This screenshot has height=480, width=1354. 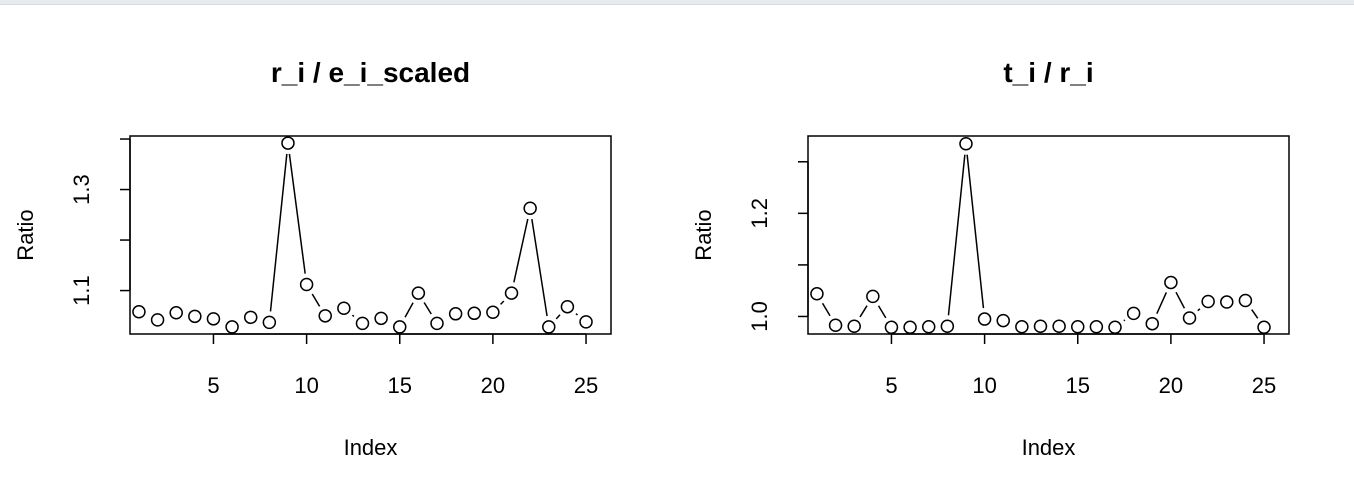 What do you see at coordinates (677, 2) in the screenshot?
I see `top-bar` at bounding box center [677, 2].